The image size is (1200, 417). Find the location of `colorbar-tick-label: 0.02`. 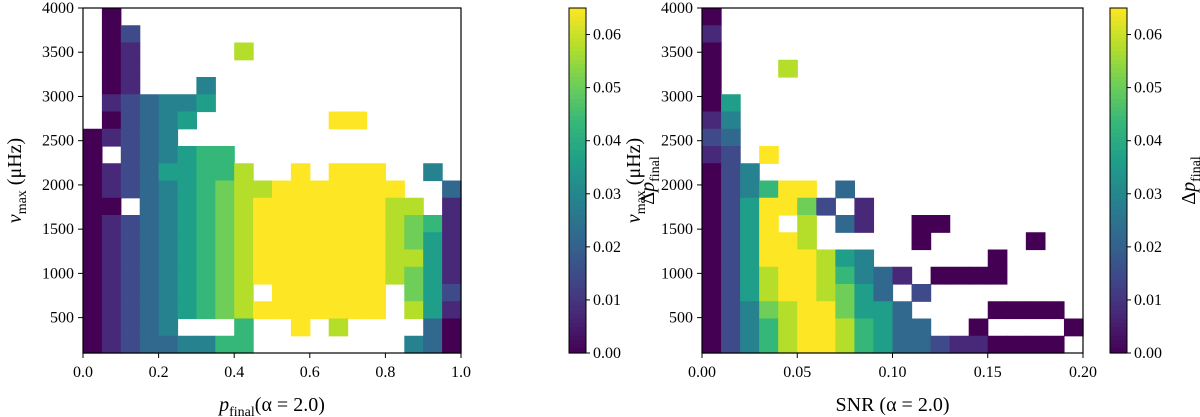

colorbar-tick-label: 0.02 is located at coordinates (607, 247).